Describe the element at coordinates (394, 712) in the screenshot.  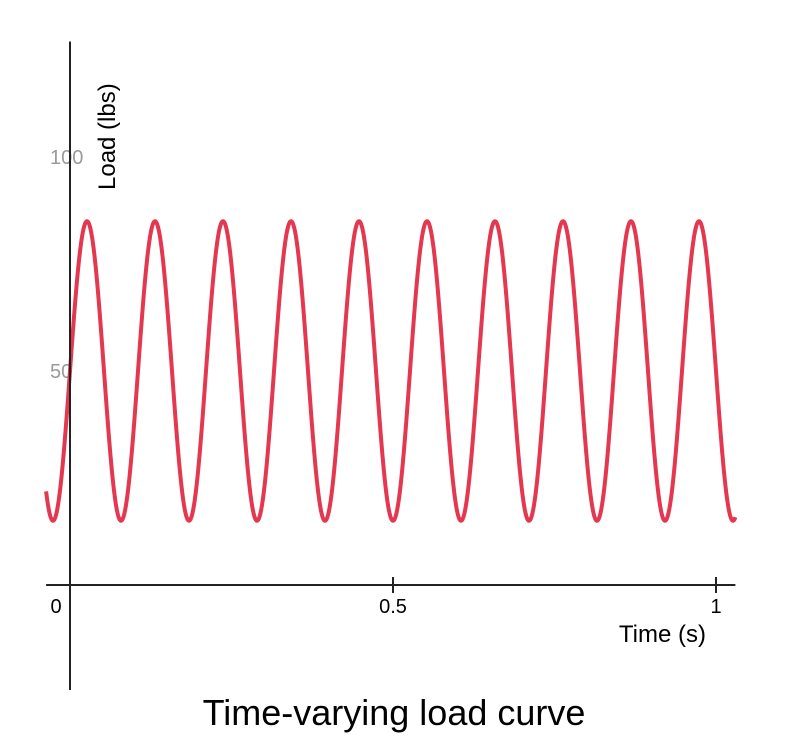
I see `chart-title: Time-varying load curve` at that location.